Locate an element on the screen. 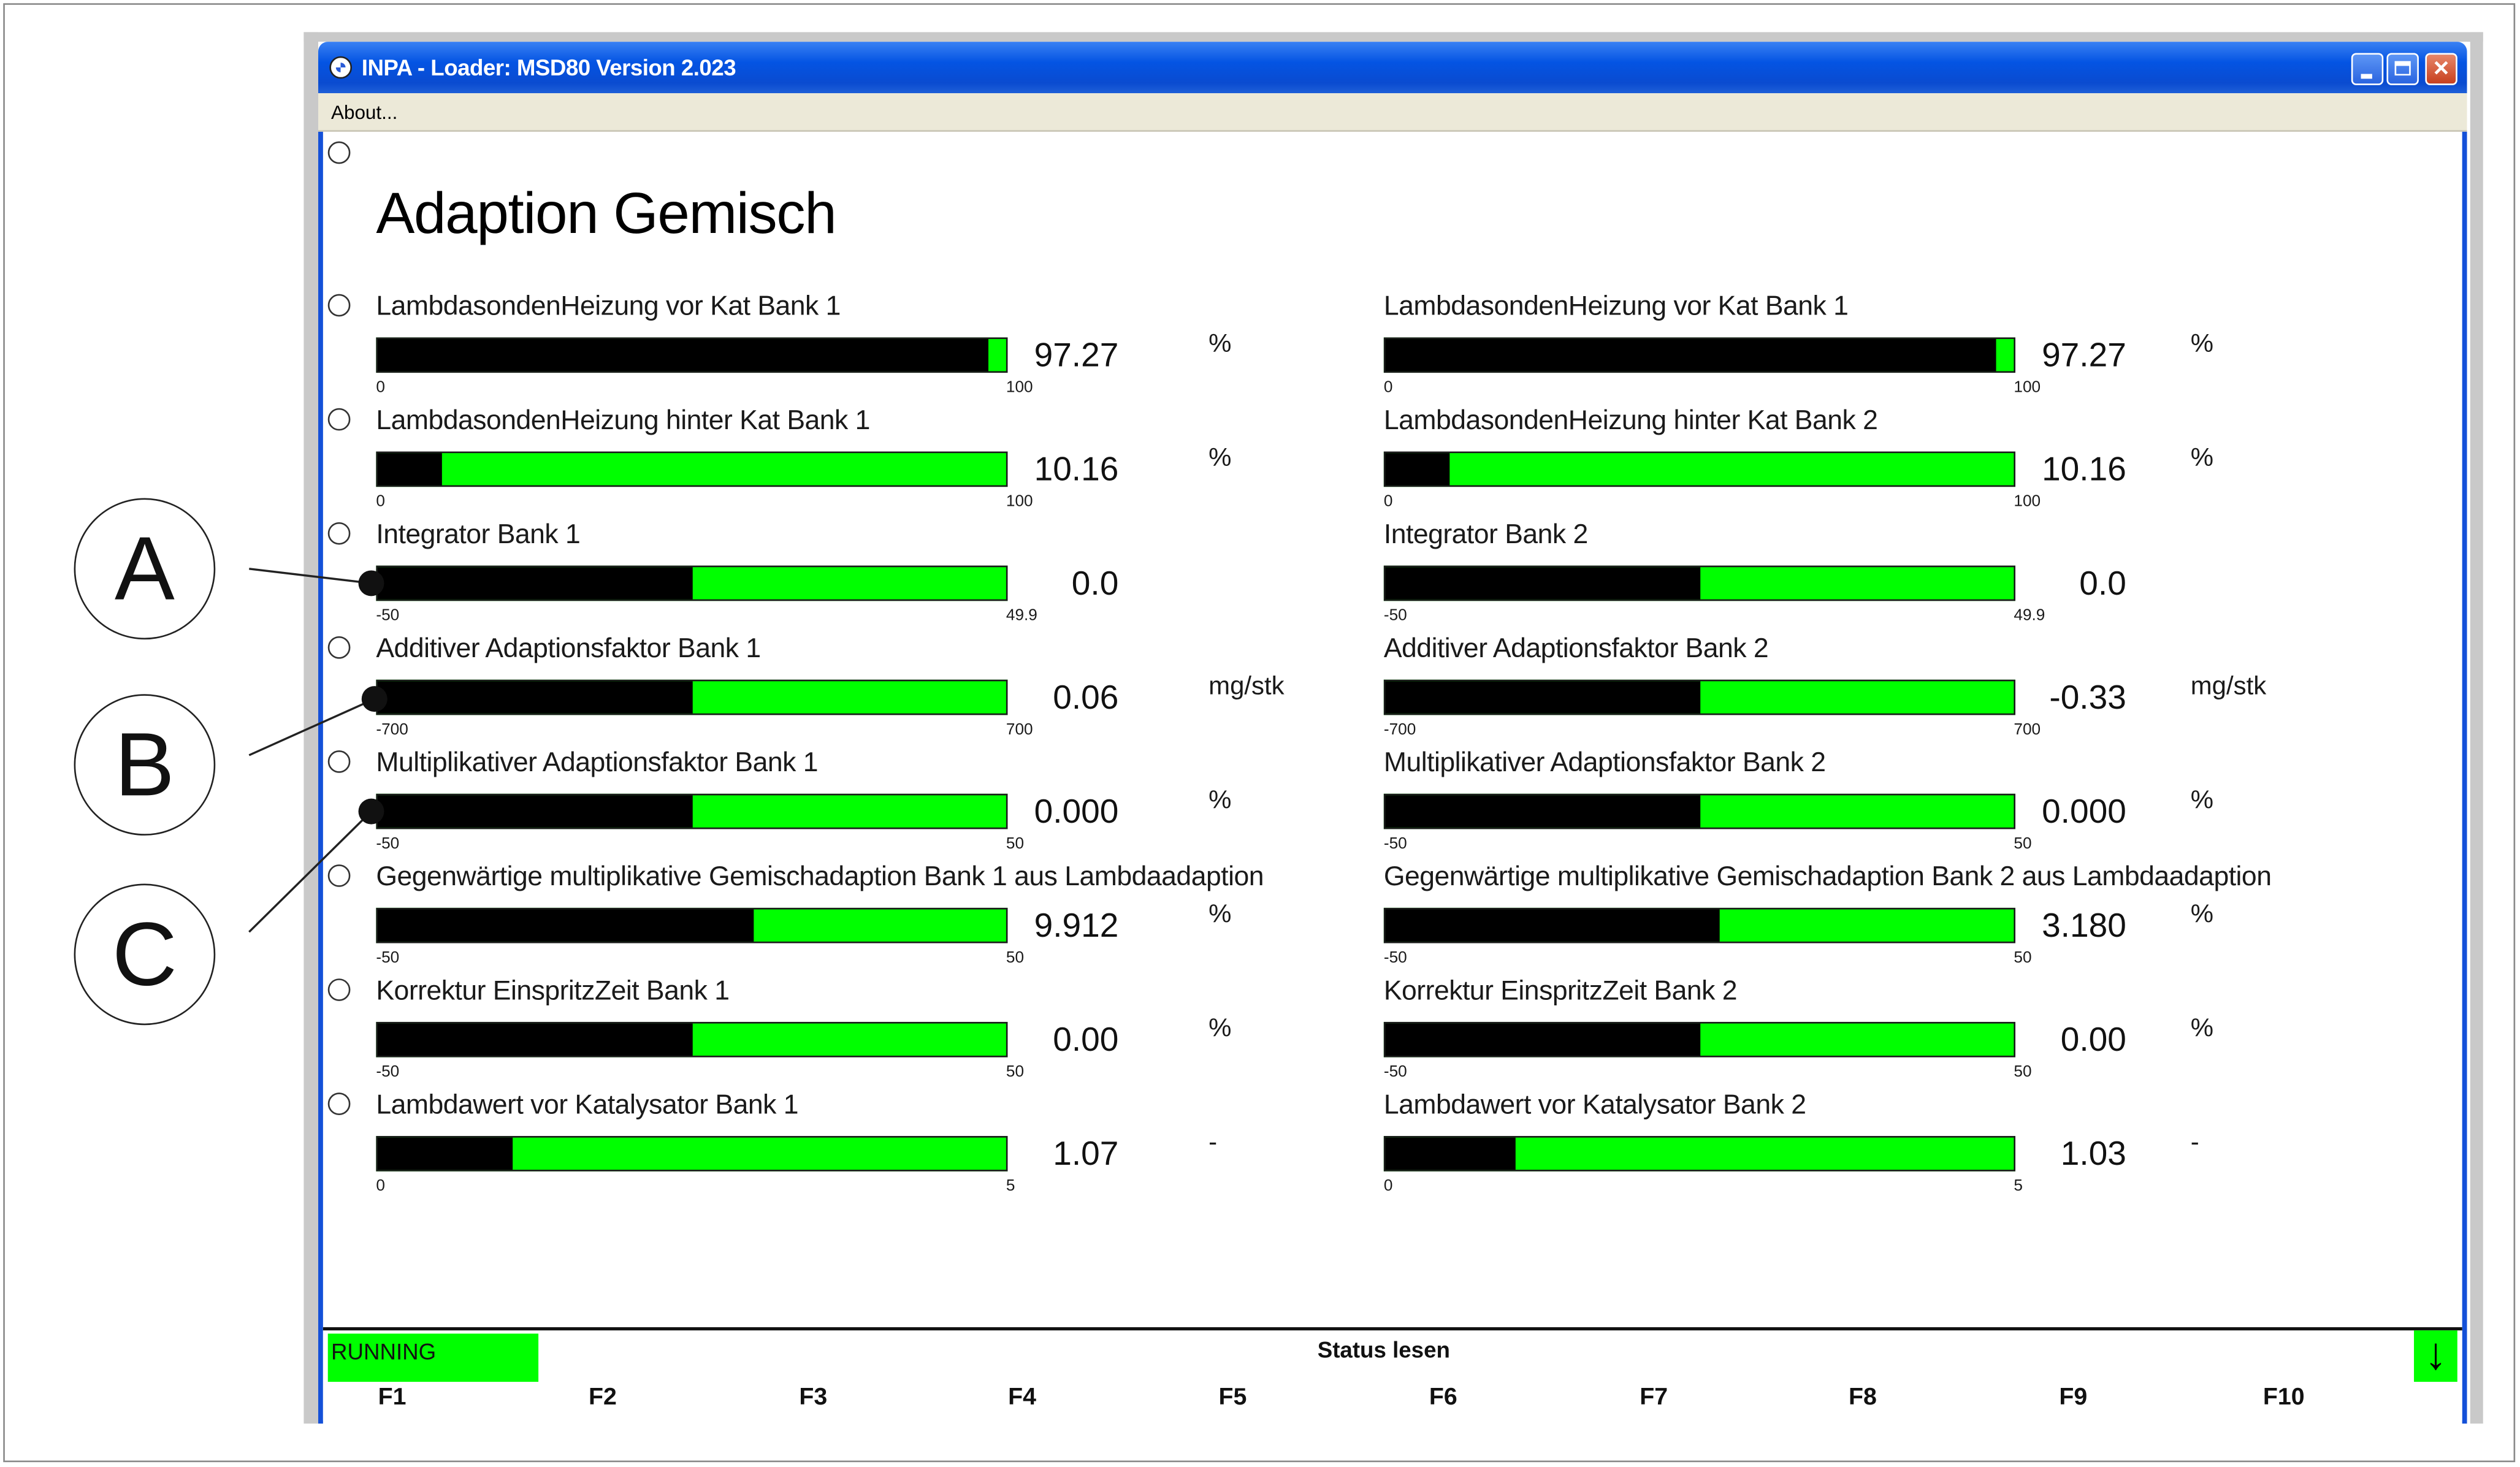  close-icon: ✕ is located at coordinates (2441, 69).